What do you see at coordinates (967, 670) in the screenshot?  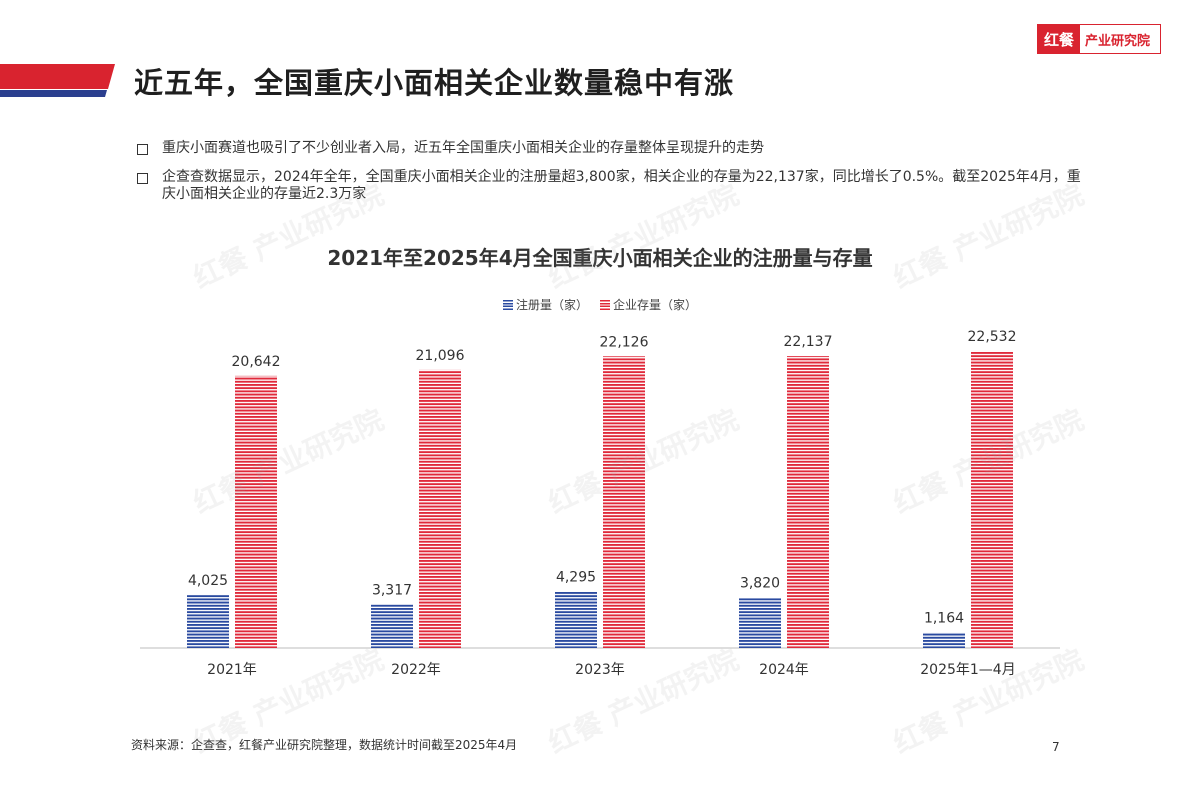 I see `x-tick-label: 2025年1—4月` at bounding box center [967, 670].